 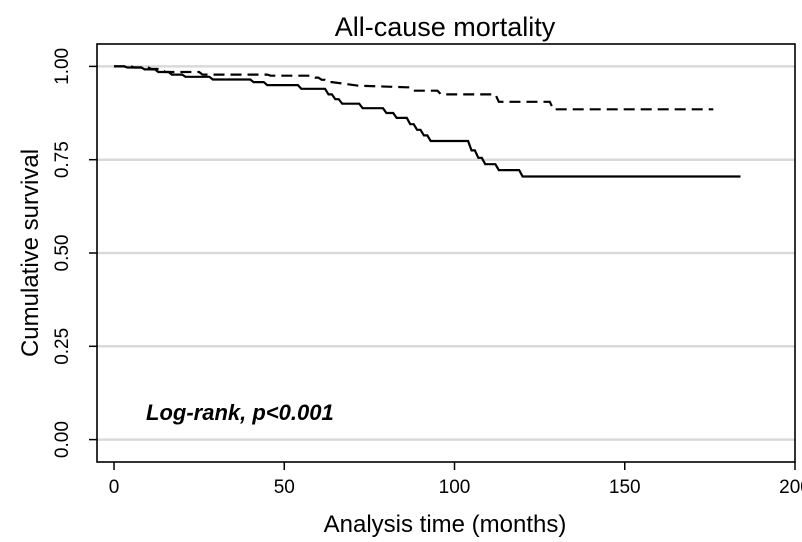 I want to click on x-tick-label: 50, so click(x=284, y=487).